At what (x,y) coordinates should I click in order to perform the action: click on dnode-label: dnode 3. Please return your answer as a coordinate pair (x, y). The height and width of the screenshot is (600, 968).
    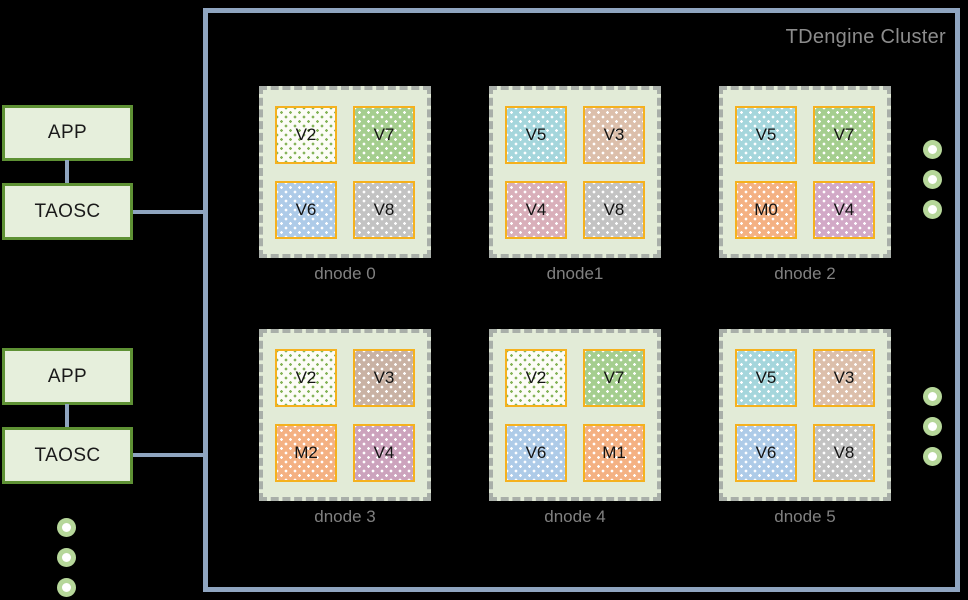
    Looking at the image, I should click on (345, 516).